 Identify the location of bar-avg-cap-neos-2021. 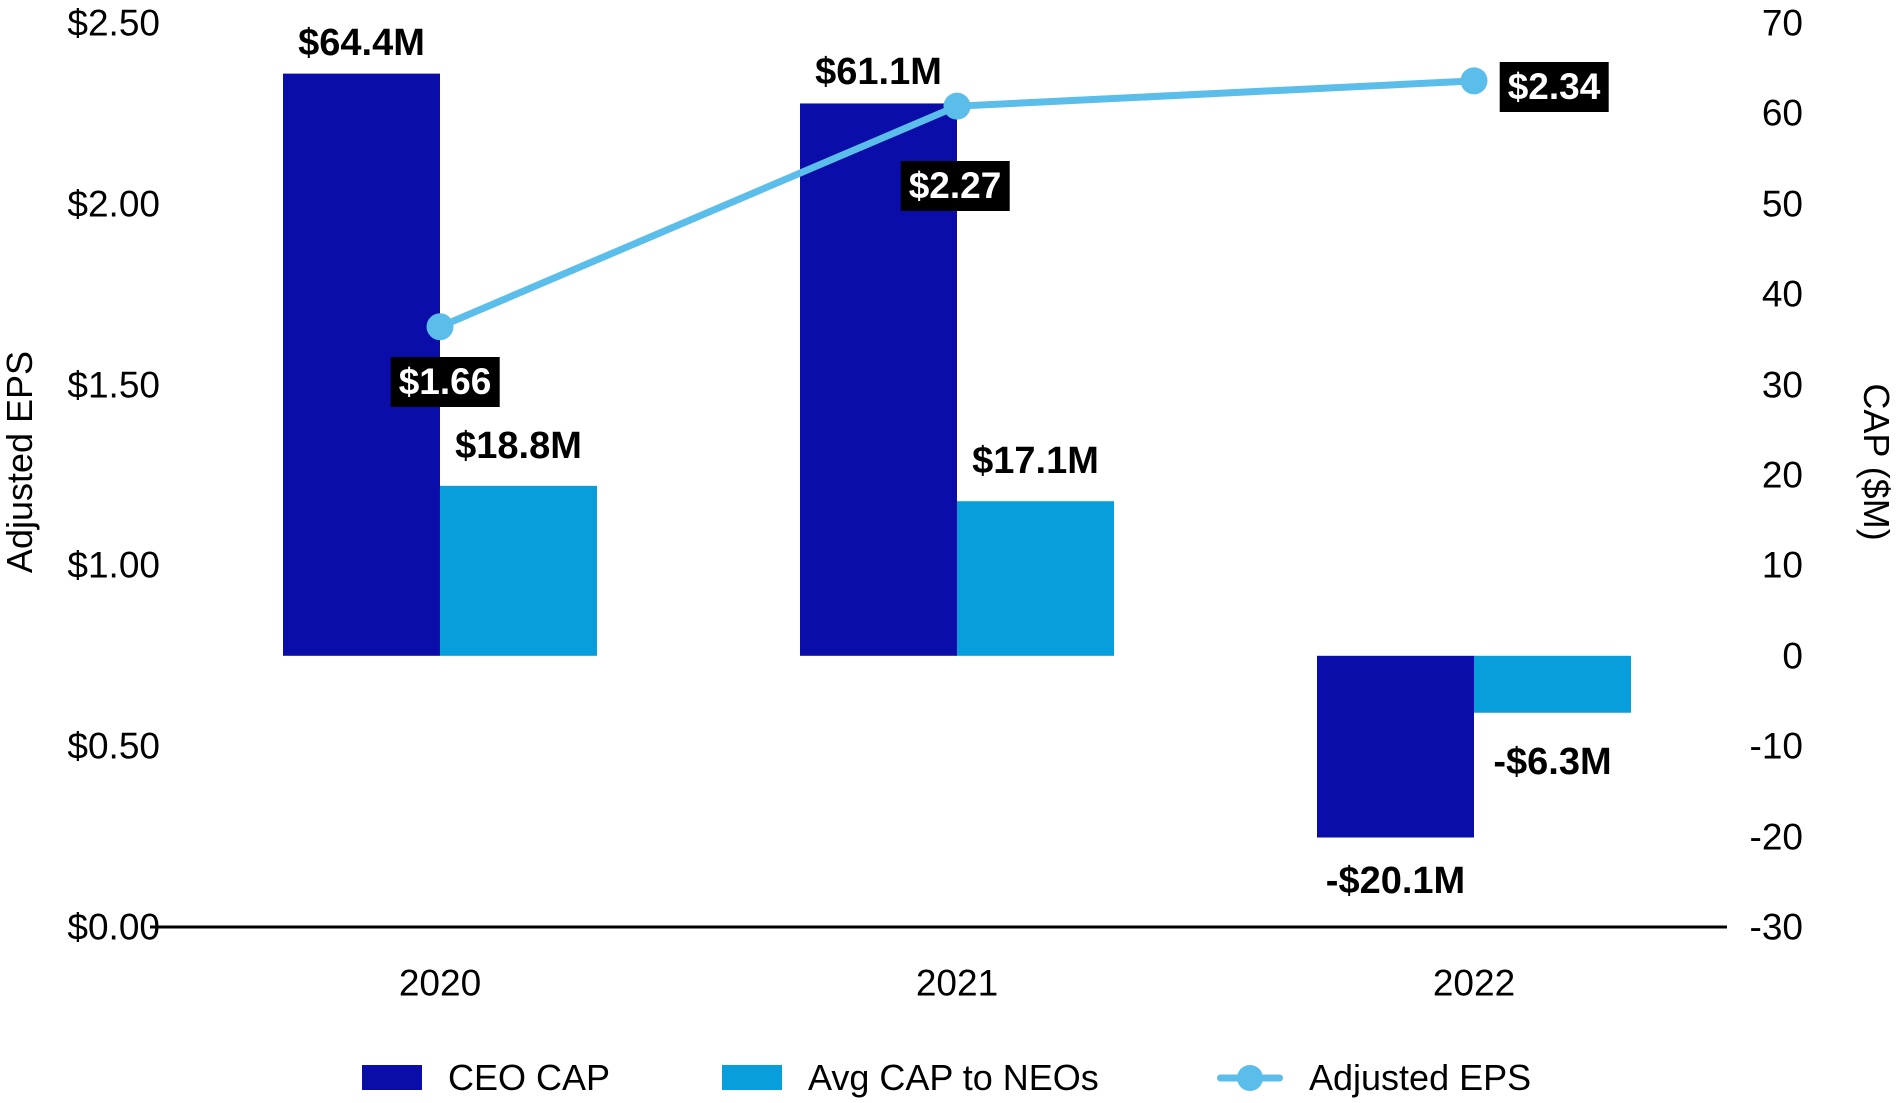
(1035, 578).